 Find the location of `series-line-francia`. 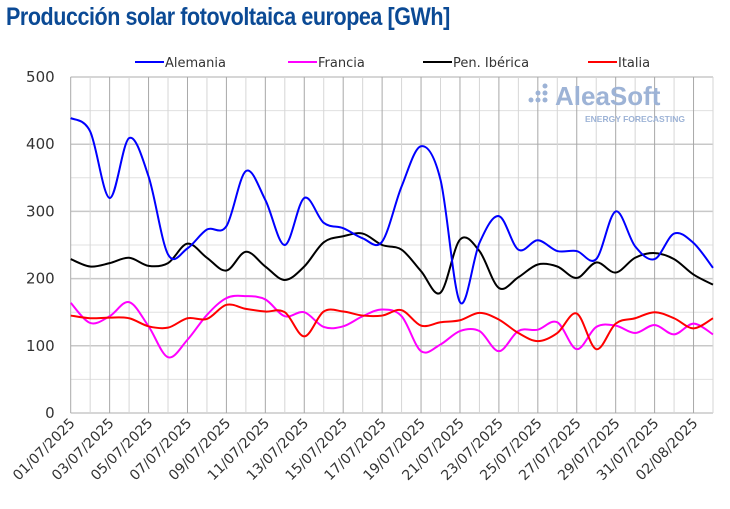

series-line-francia is located at coordinates (391, 326).